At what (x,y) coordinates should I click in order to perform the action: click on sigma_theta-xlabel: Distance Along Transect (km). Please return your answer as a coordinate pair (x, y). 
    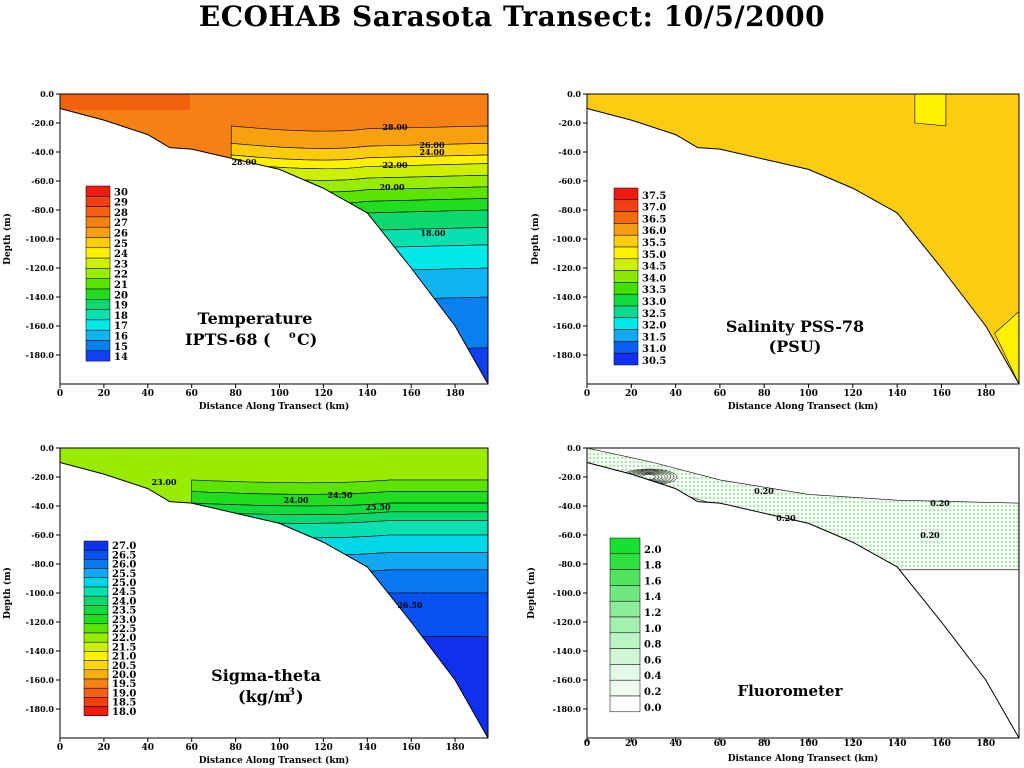
    Looking at the image, I should click on (274, 760).